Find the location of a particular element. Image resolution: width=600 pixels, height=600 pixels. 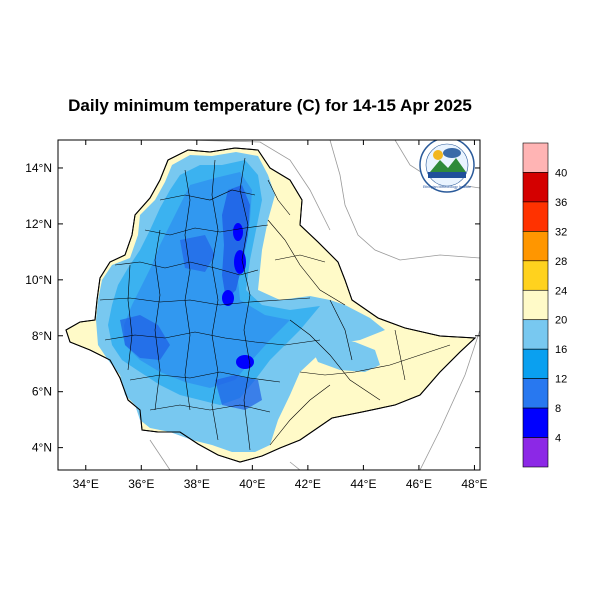

x-tick-label: 48°E is located at coordinates (474, 484).